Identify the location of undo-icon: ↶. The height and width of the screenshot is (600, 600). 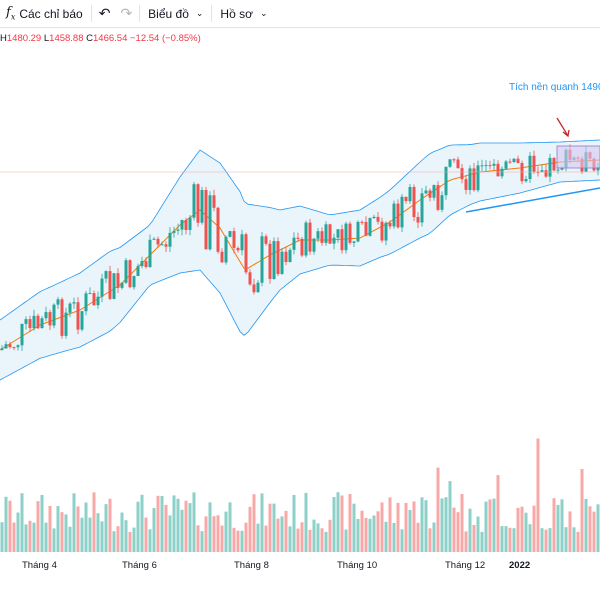
(104, 13).